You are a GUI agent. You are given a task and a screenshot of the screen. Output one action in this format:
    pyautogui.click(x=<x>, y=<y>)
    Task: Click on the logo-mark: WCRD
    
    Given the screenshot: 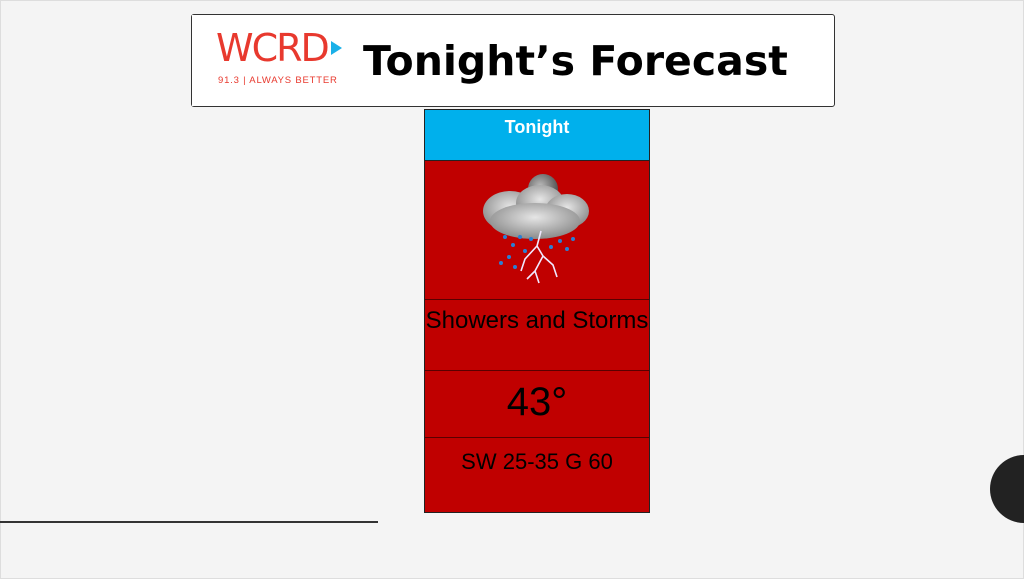 What is the action you would take?
    pyautogui.click(x=279, y=48)
    